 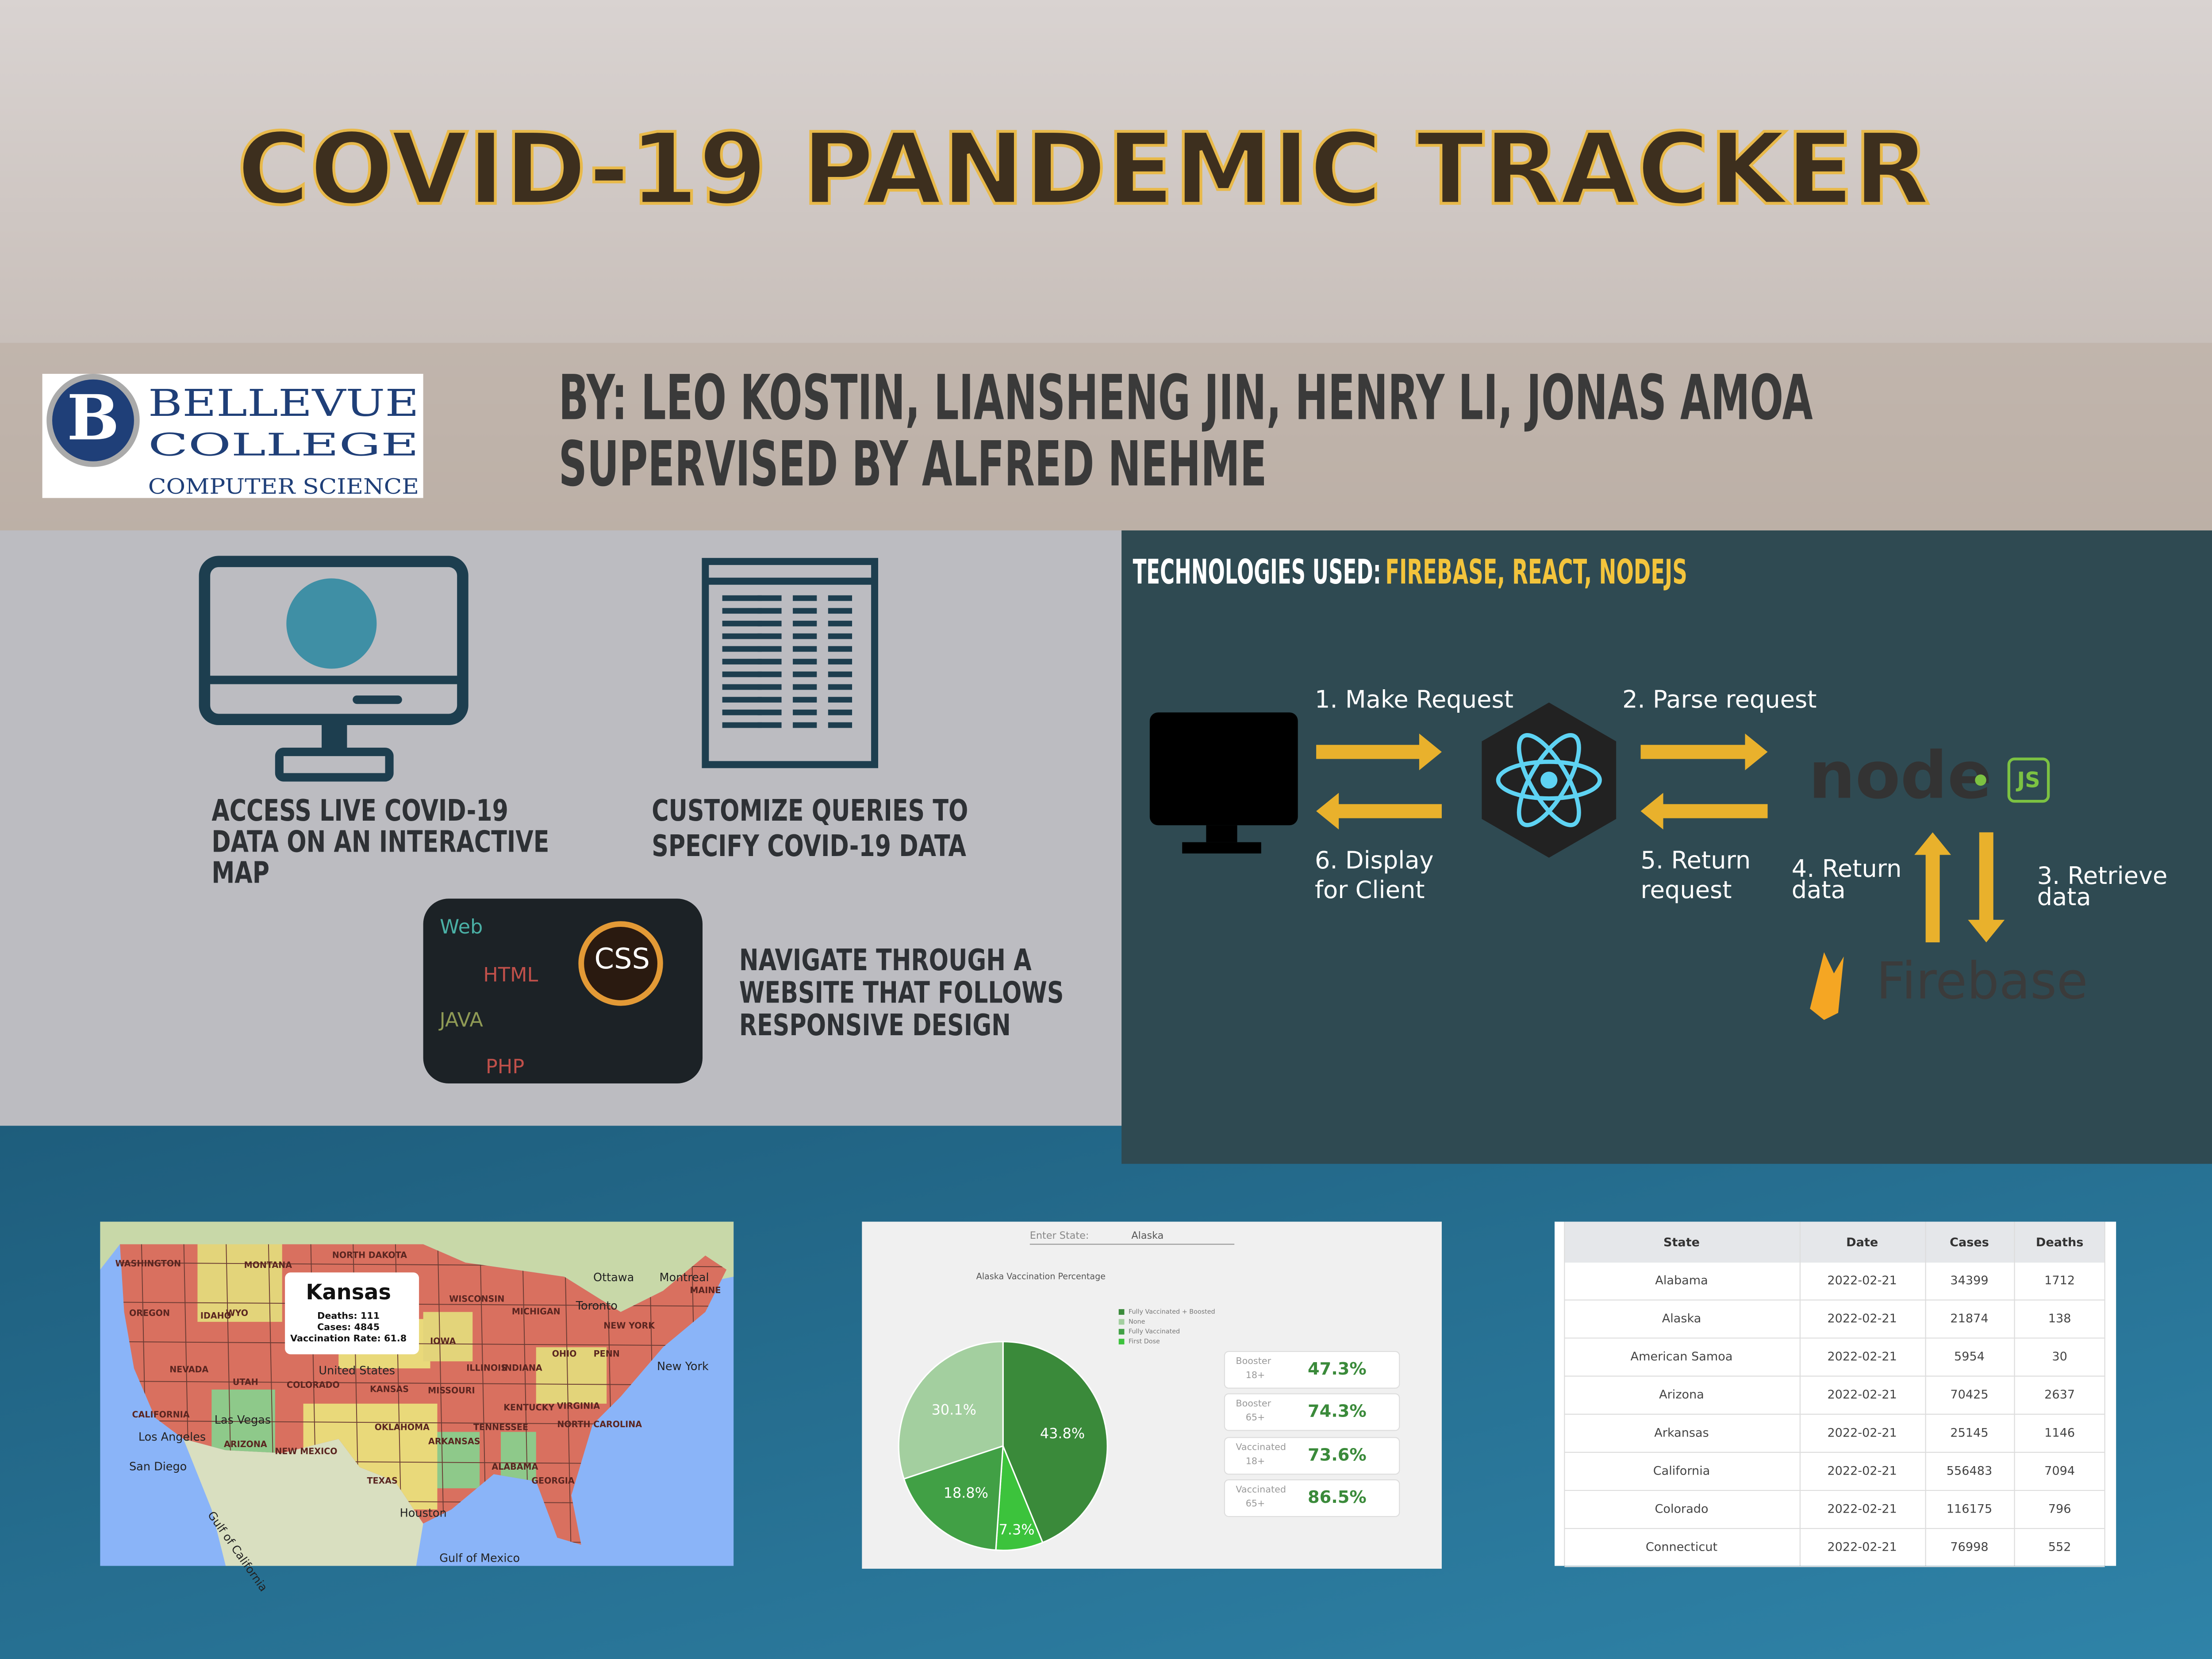 I want to click on web-image-label: HTML, so click(x=511, y=975).